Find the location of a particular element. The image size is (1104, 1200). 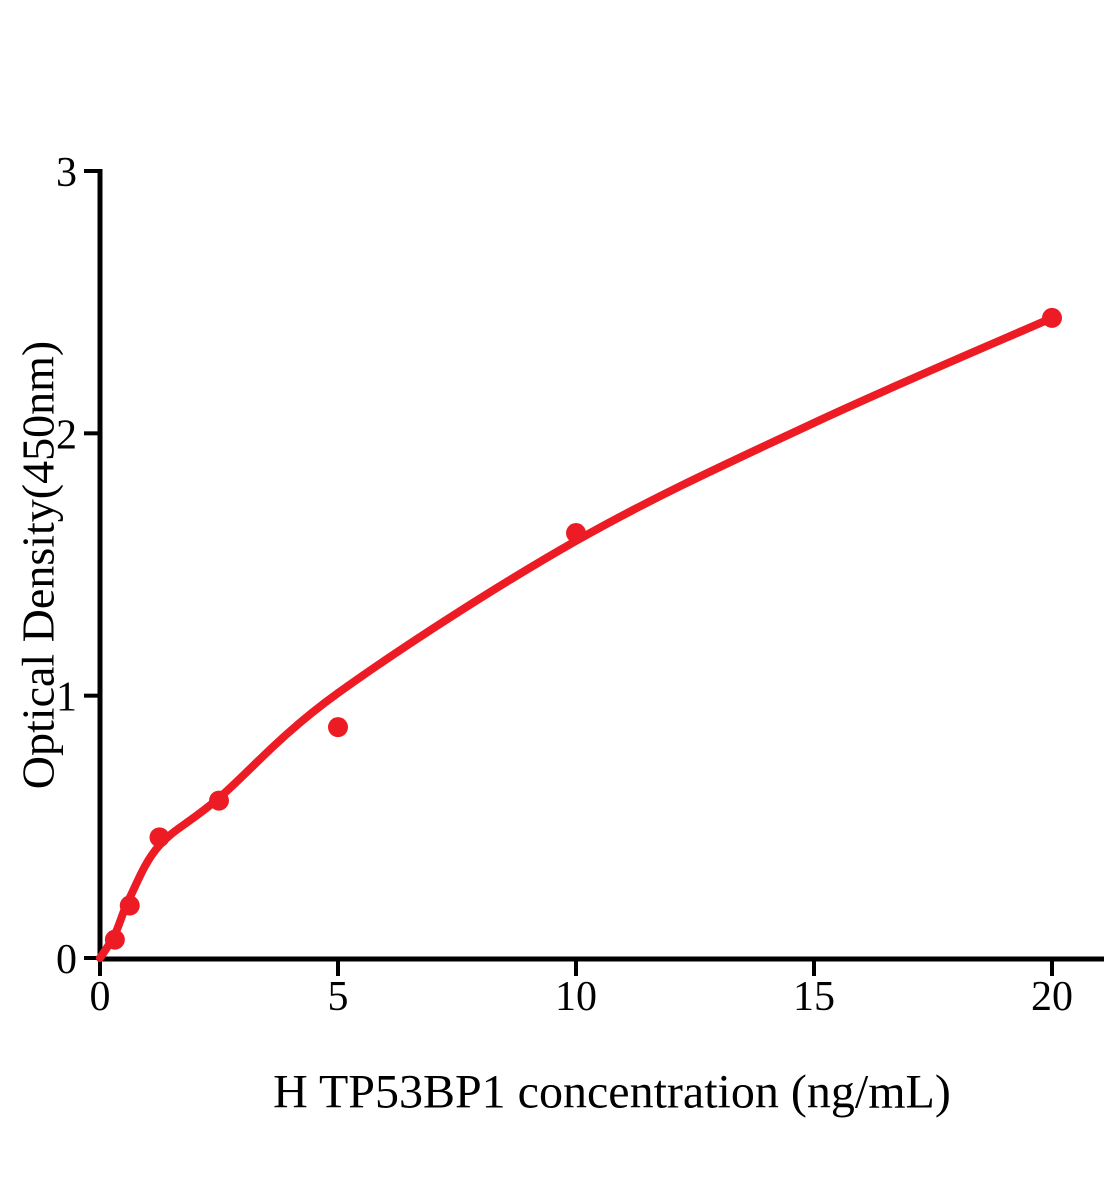

x-tick-label: 10 is located at coordinates (576, 997).